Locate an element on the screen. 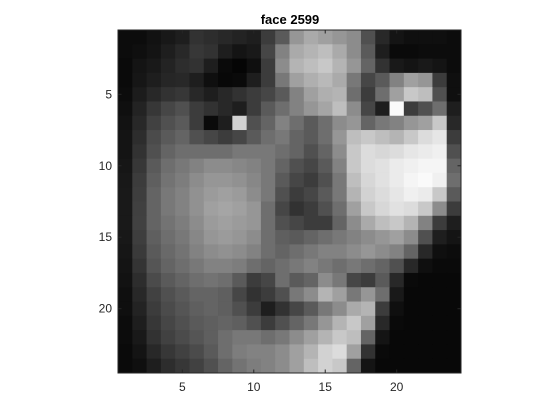 Image resolution: width=560 pixels, height=420 pixels. y-tick-label: 5 is located at coordinates (108, 94).